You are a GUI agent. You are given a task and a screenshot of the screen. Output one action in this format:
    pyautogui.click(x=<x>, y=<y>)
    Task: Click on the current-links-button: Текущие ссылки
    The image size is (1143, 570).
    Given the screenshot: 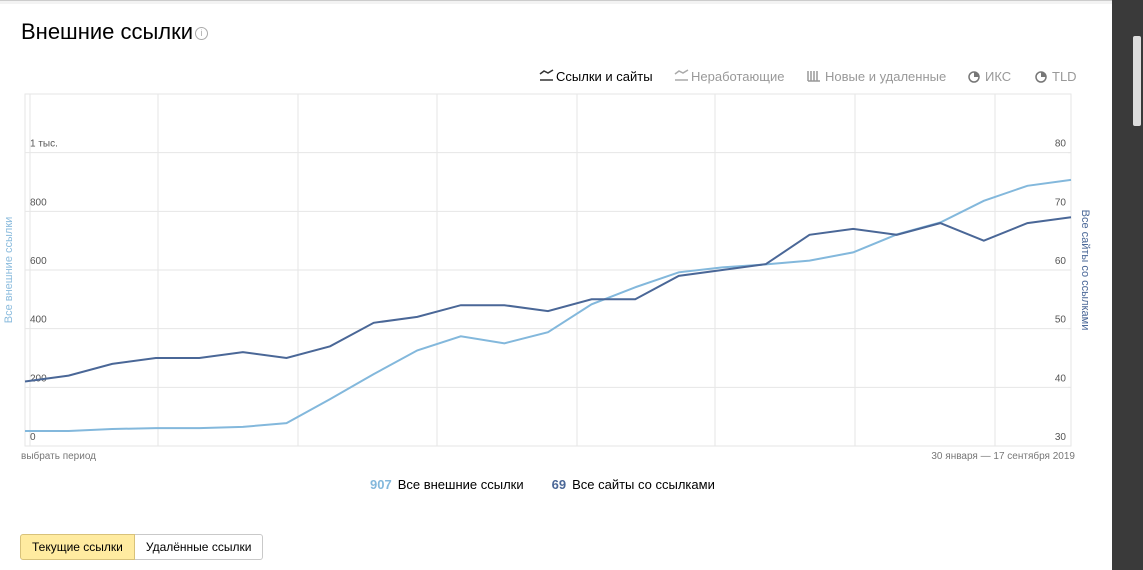 What is the action you would take?
    pyautogui.click(x=77, y=547)
    